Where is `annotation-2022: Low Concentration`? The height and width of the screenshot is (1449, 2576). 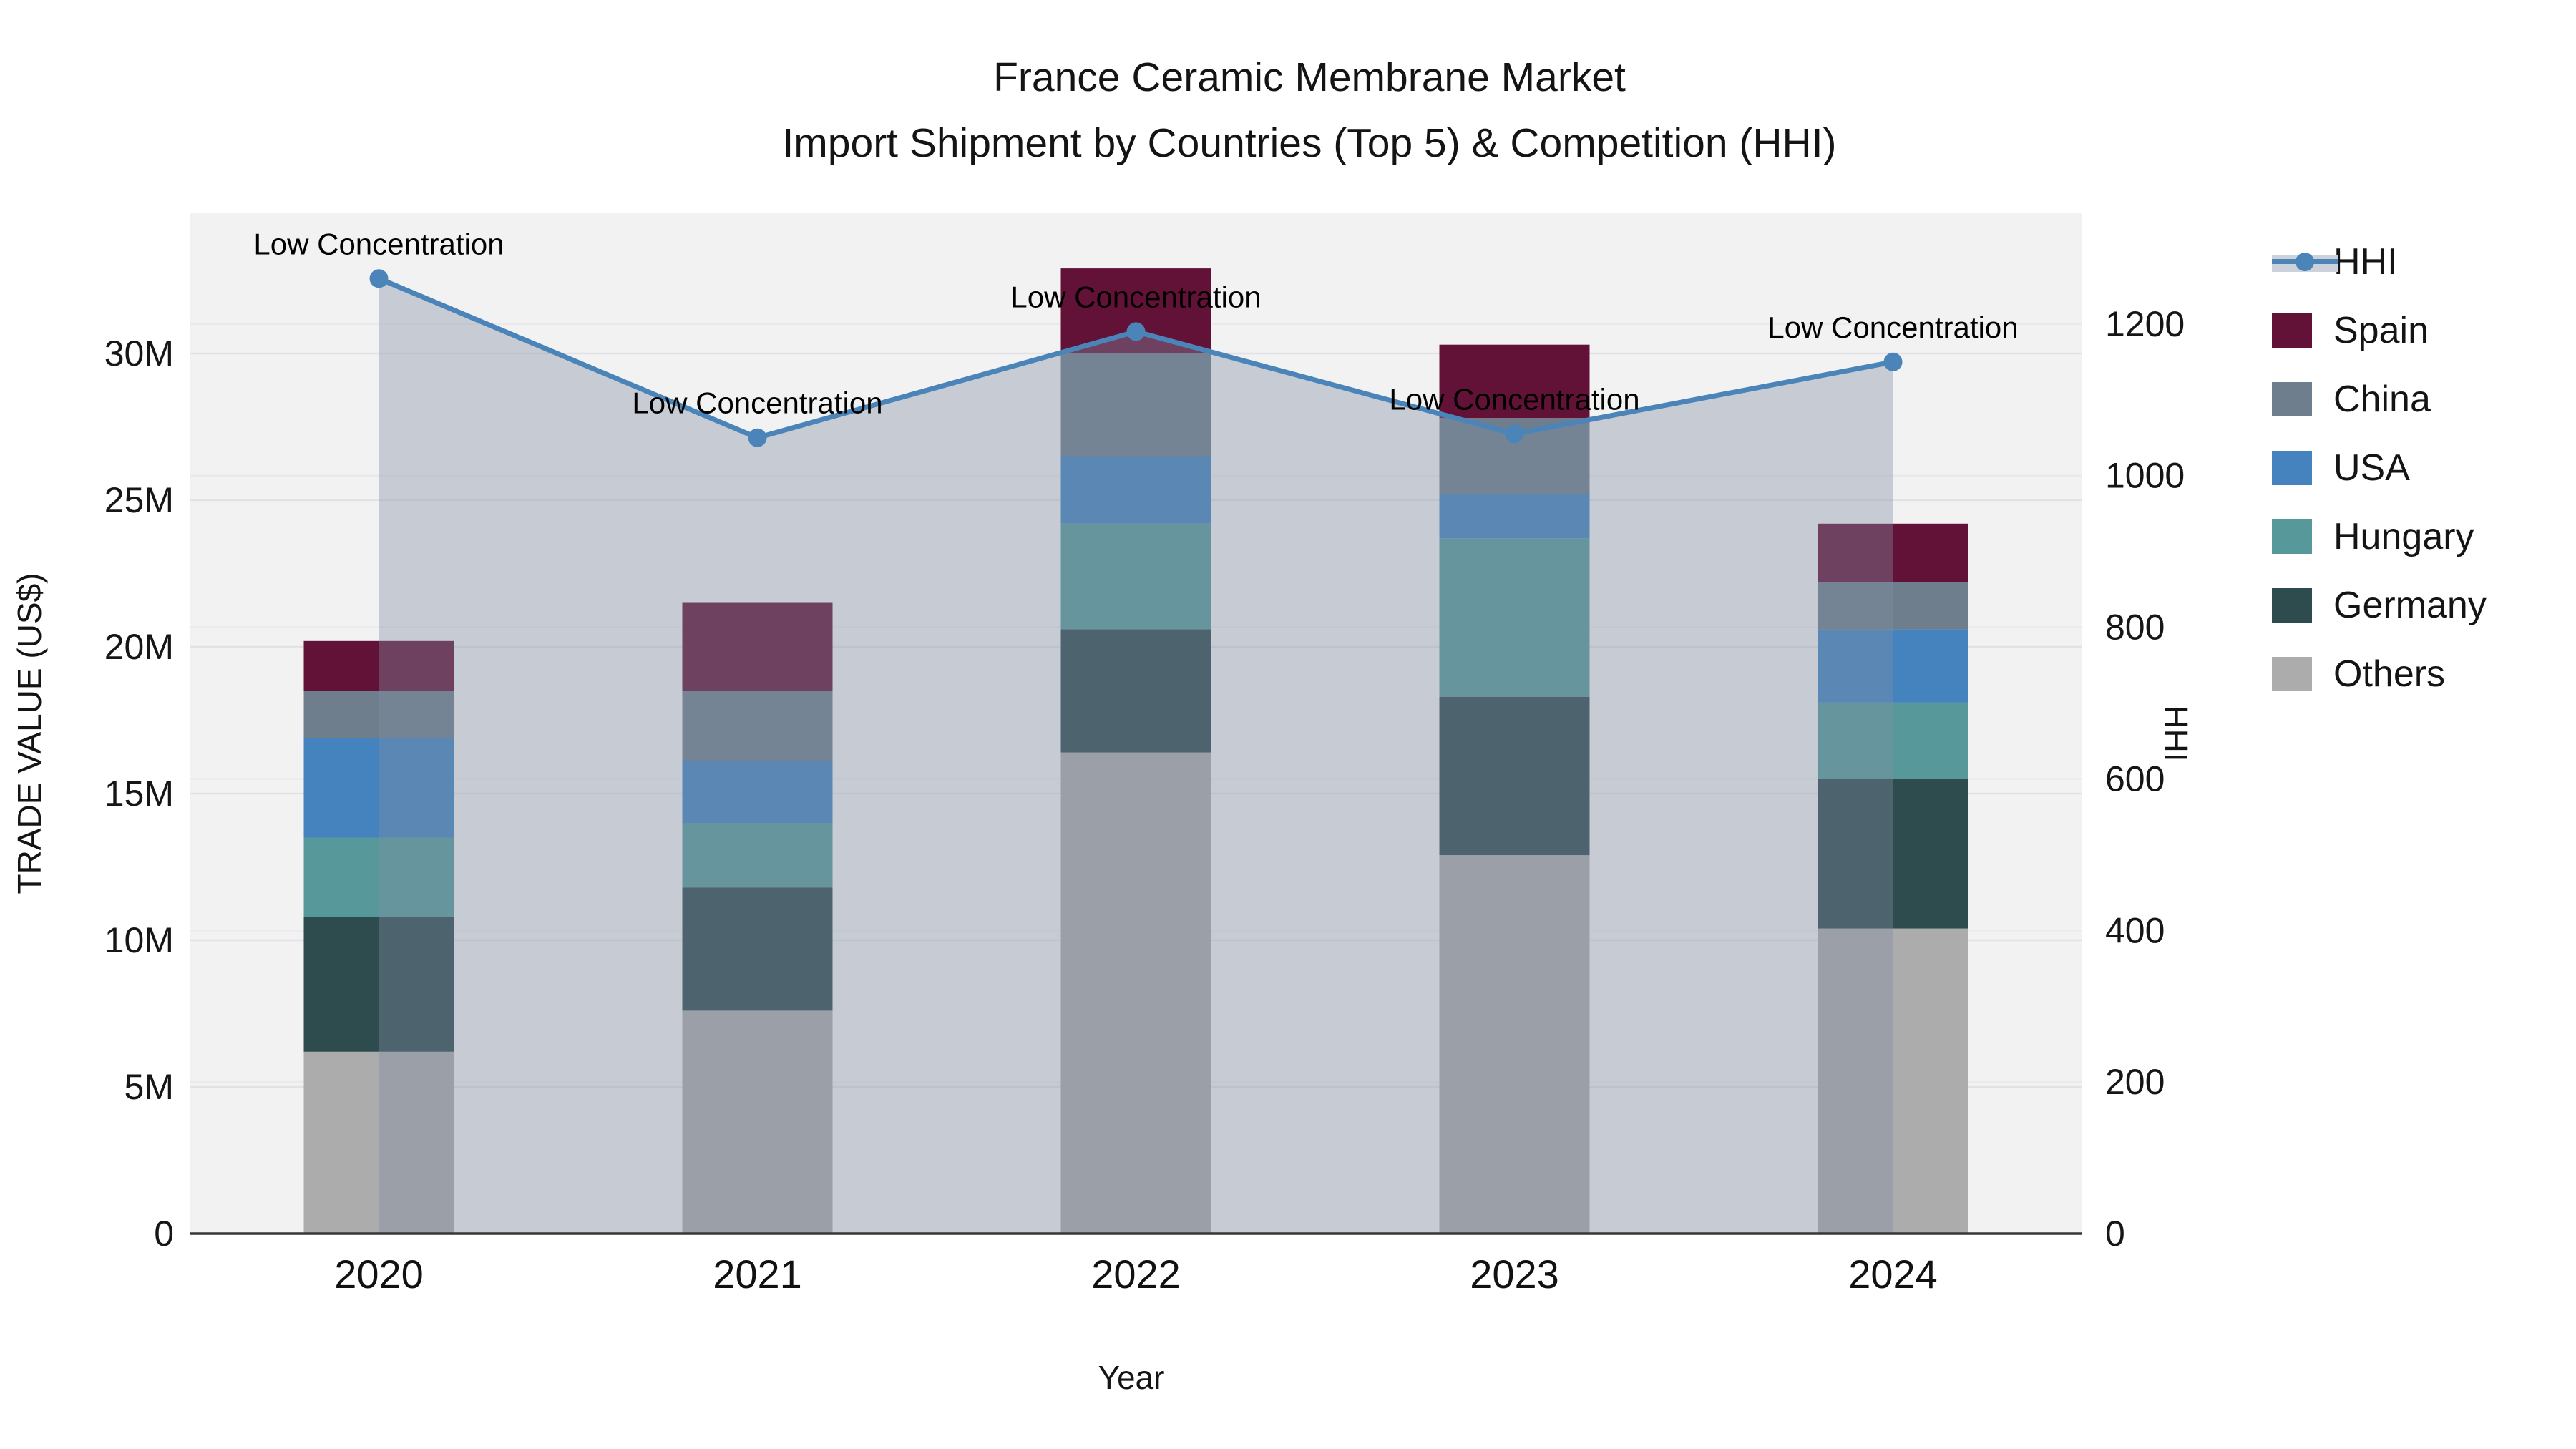 annotation-2022: Low Concentration is located at coordinates (1135, 296).